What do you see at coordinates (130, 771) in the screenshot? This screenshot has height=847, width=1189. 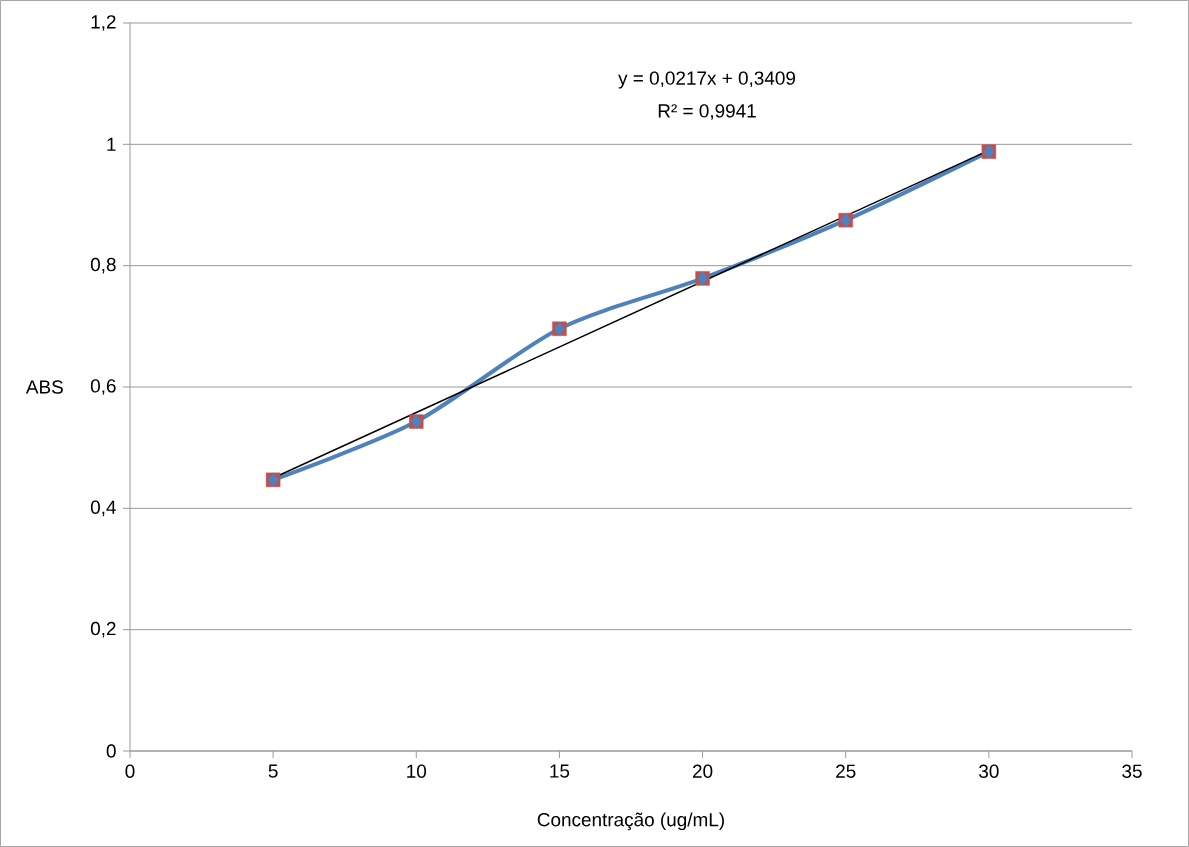 I see `x-tick-label: 0` at bounding box center [130, 771].